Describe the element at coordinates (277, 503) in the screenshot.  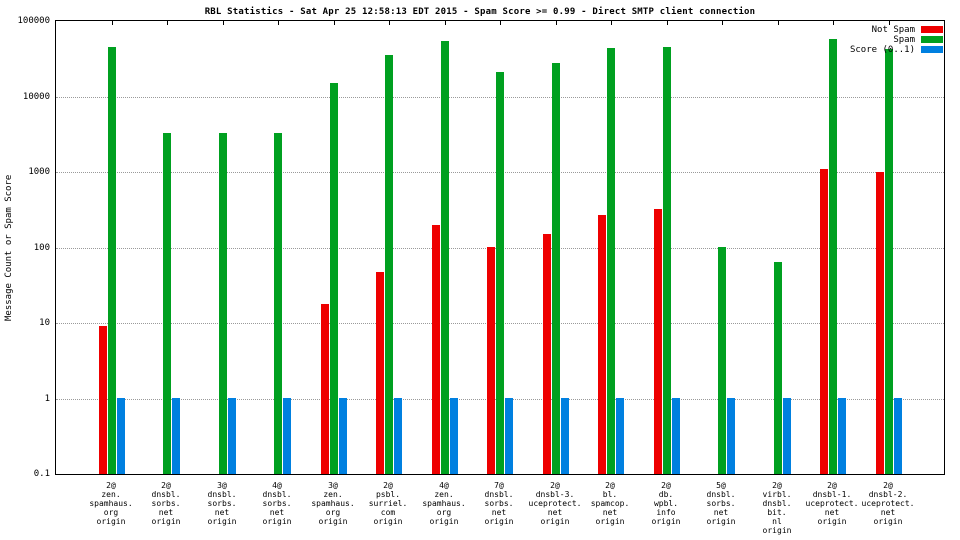
I see `x-category-label: 4@ dnsbl. sorbs. net origin` at that location.